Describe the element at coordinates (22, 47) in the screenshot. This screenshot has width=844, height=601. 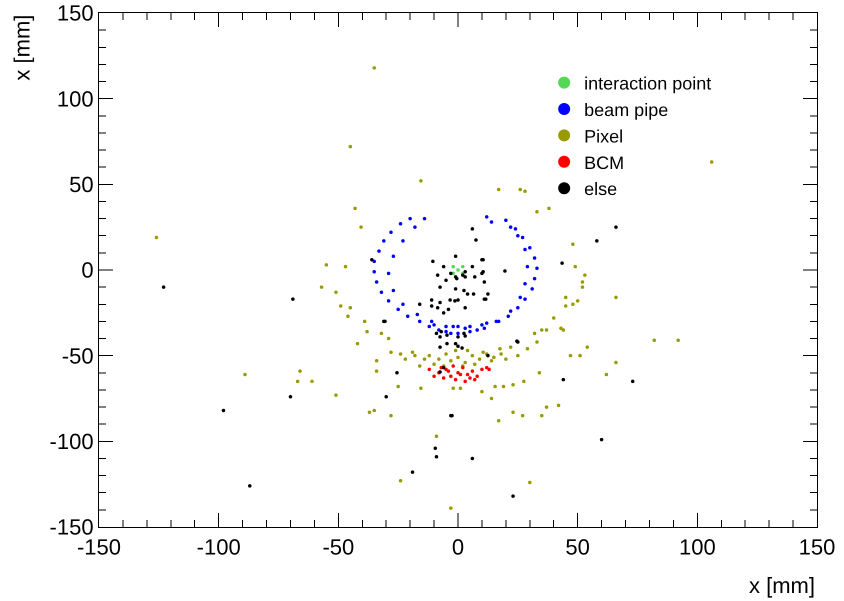
I see `y-axis-title: x [mm]` at that location.